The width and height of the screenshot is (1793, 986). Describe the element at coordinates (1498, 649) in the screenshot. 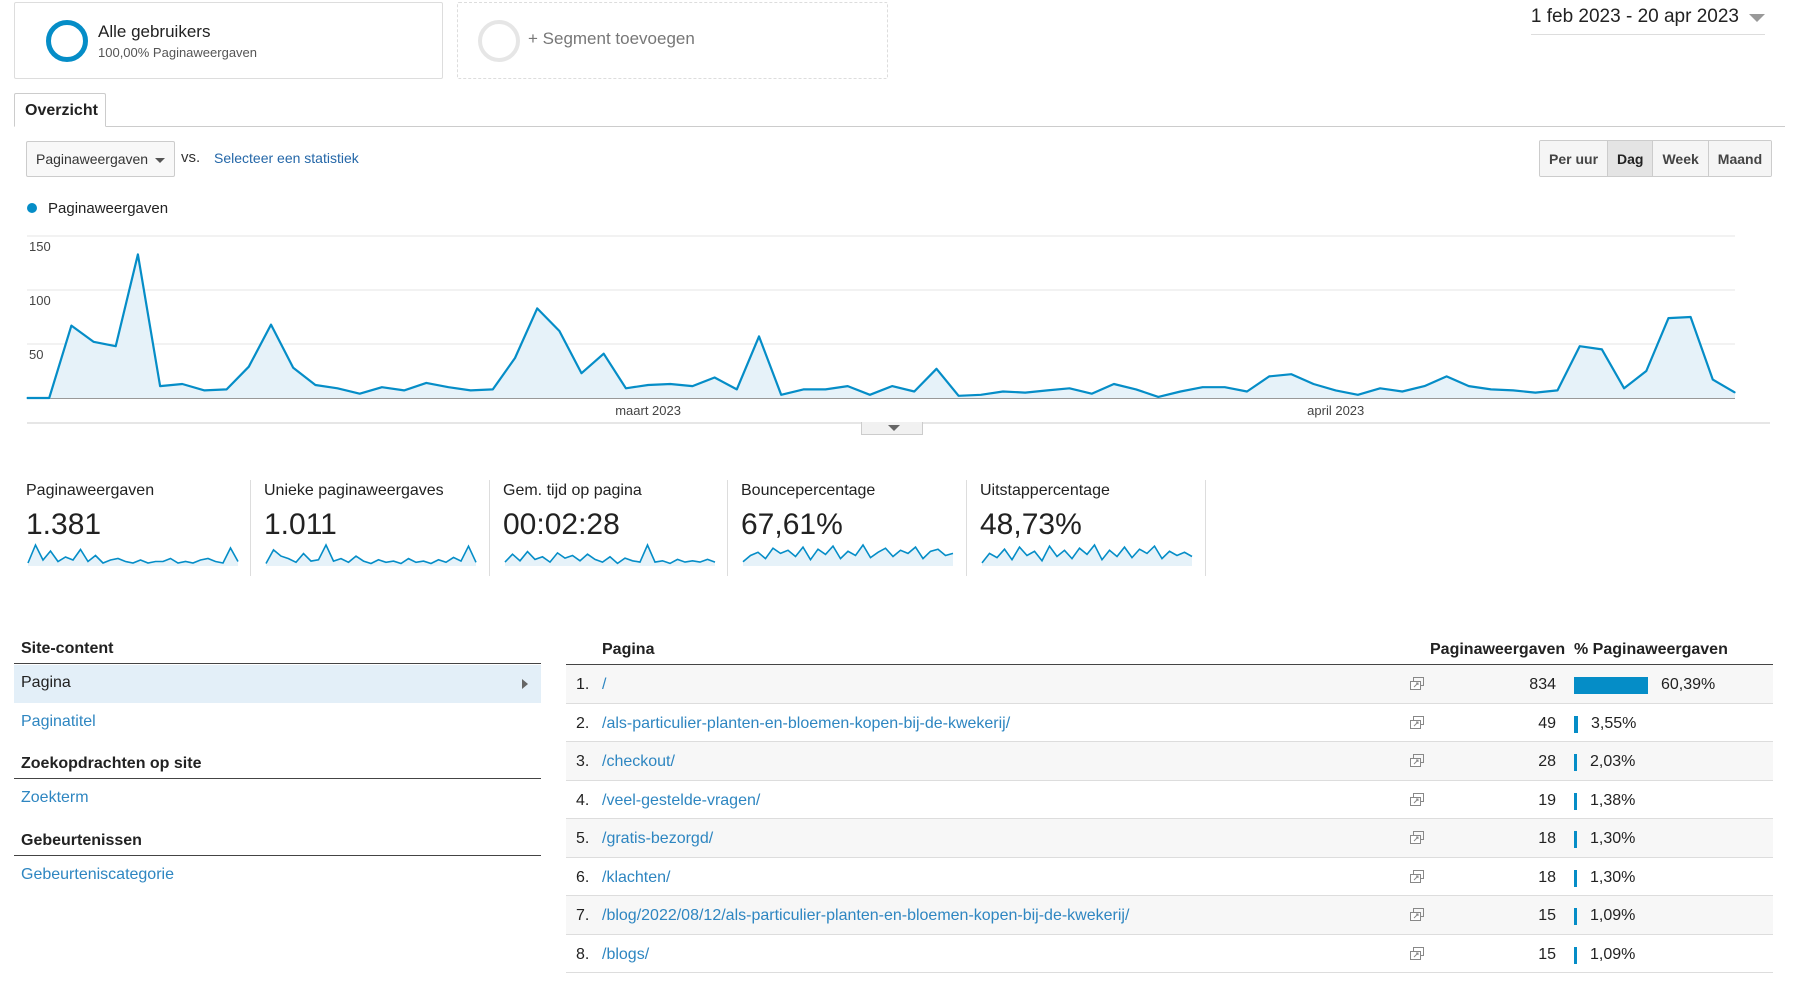

I see `column-header-pageviews: Paginaweergaven` at that location.